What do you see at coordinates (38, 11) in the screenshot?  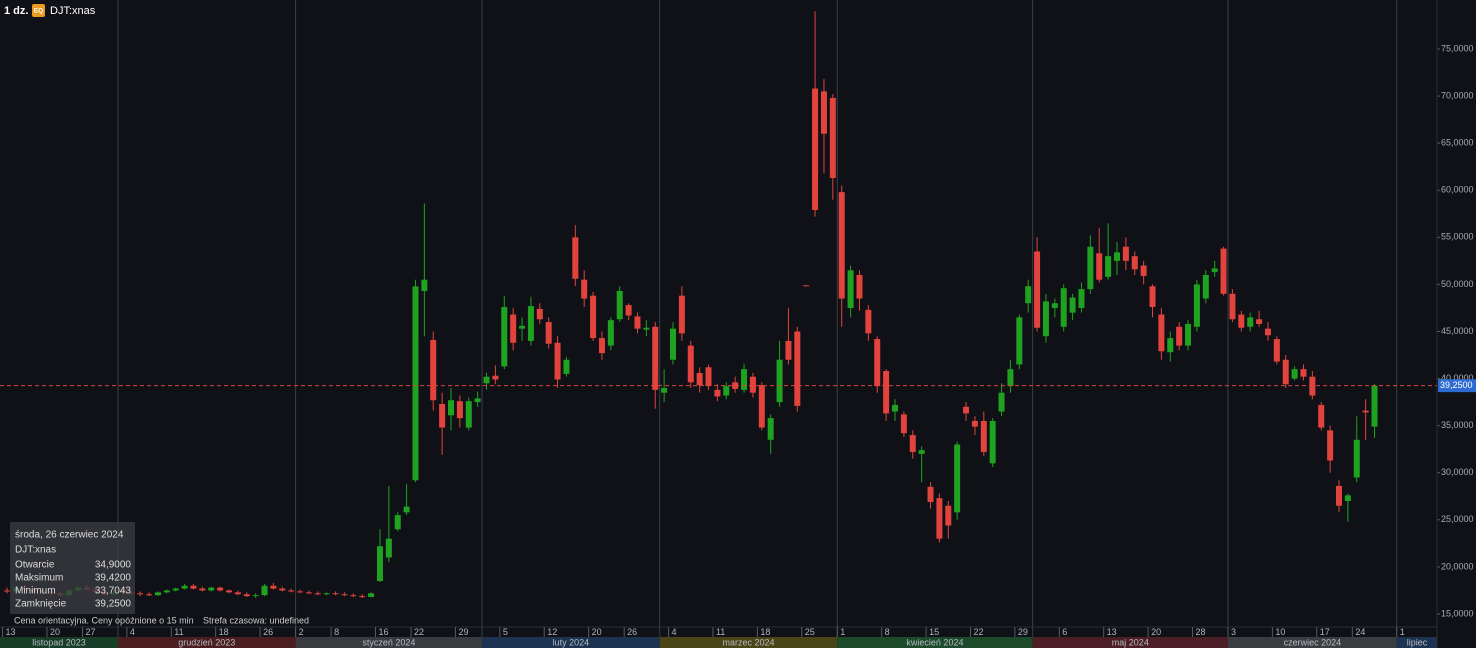 I see `badge: EQ` at bounding box center [38, 11].